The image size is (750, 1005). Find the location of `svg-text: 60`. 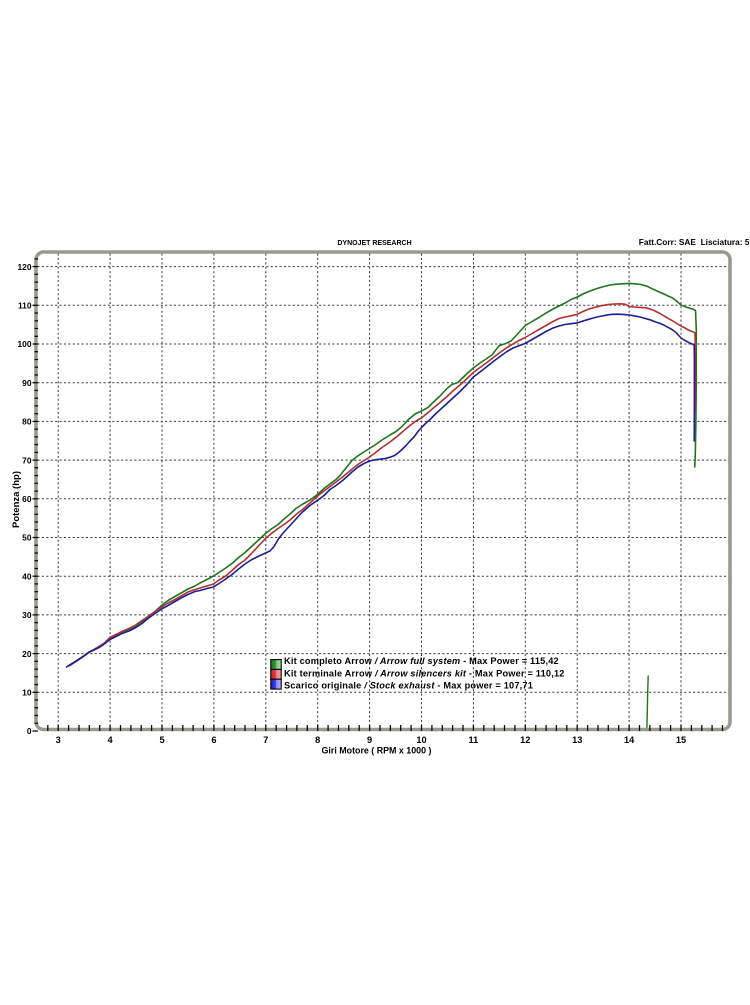

svg-text: 60 is located at coordinates (27, 499).